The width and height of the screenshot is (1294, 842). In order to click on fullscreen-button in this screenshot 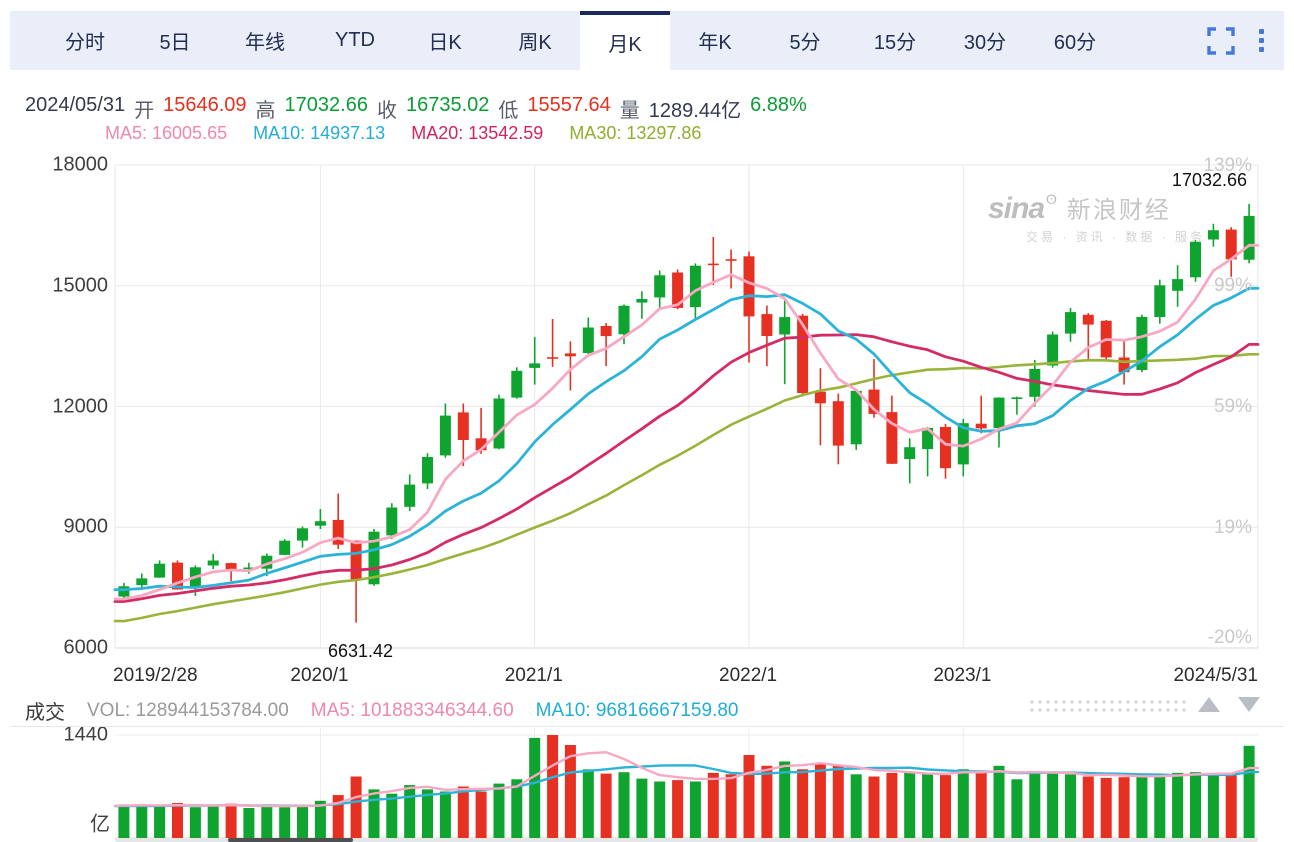, I will do `click(1221, 40)`.